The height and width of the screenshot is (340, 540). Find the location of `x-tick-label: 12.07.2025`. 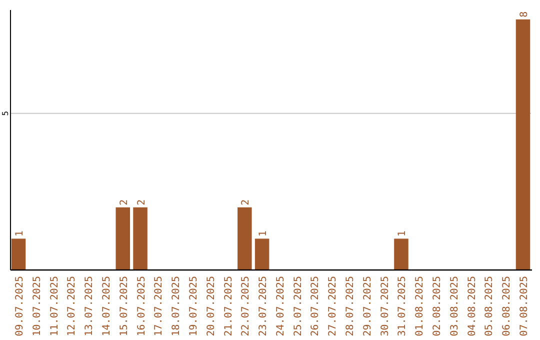

x-tick-label: 12.07.2025 is located at coordinates (72, 306).